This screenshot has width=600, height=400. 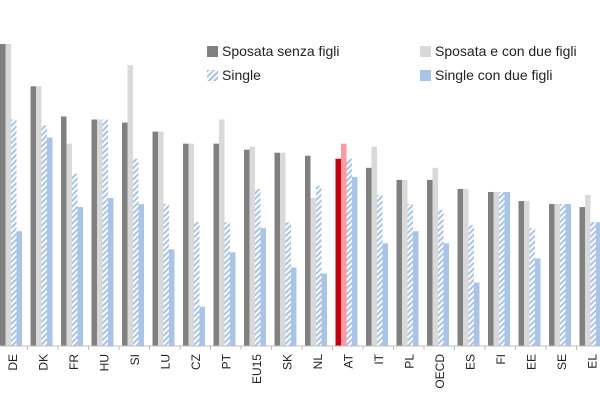 I want to click on x-label-ee: EE, so click(x=532, y=362).